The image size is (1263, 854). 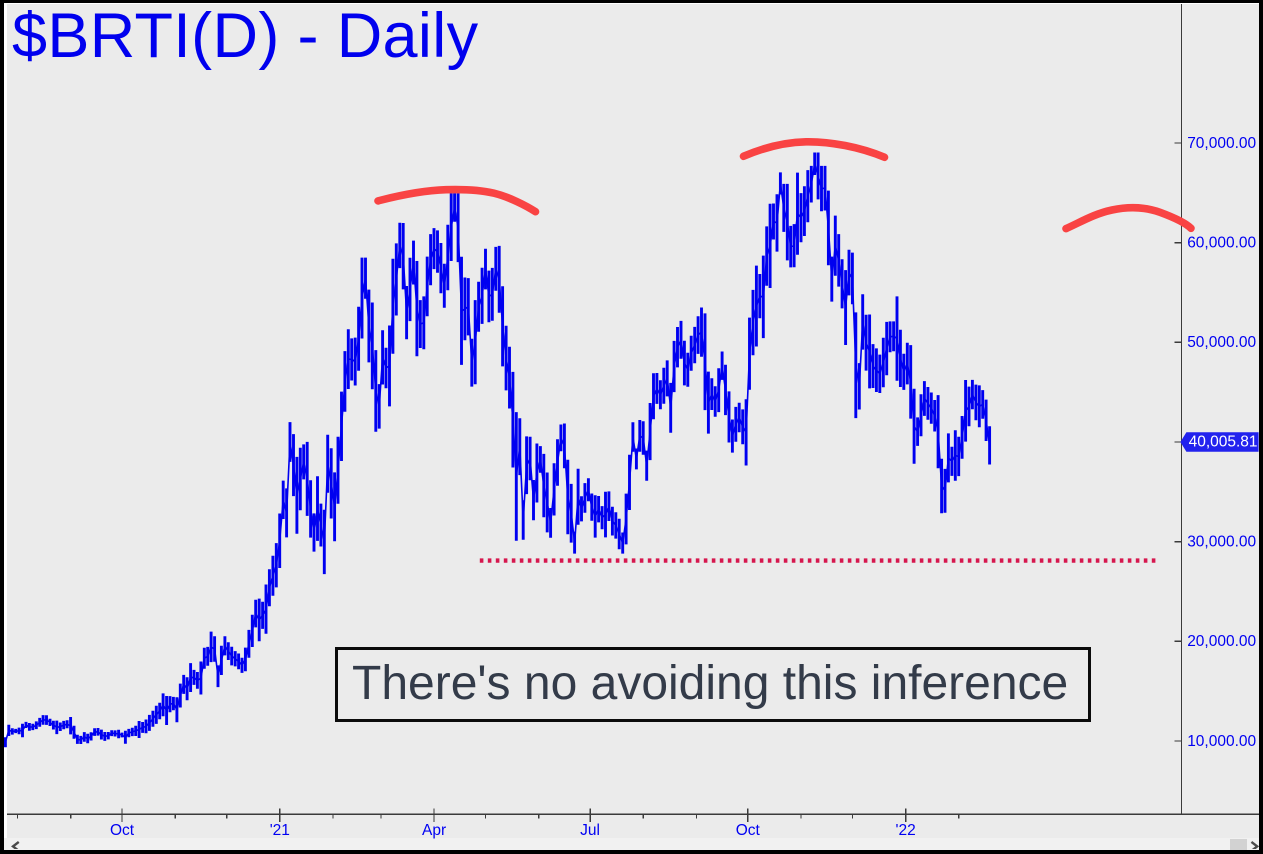 What do you see at coordinates (590, 830) in the screenshot?
I see `svg-text: Jul` at bounding box center [590, 830].